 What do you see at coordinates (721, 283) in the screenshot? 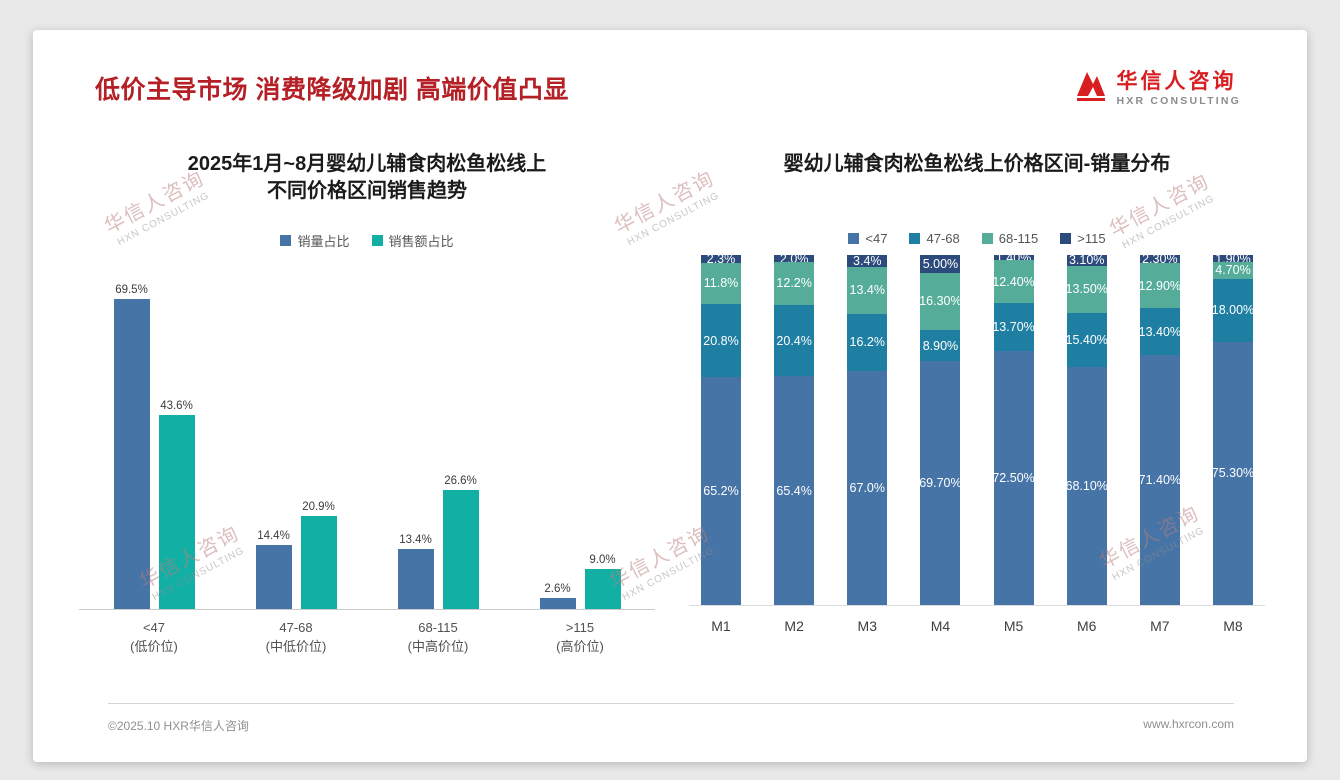
I see `stacked-segment: 11.8%` at bounding box center [721, 283].